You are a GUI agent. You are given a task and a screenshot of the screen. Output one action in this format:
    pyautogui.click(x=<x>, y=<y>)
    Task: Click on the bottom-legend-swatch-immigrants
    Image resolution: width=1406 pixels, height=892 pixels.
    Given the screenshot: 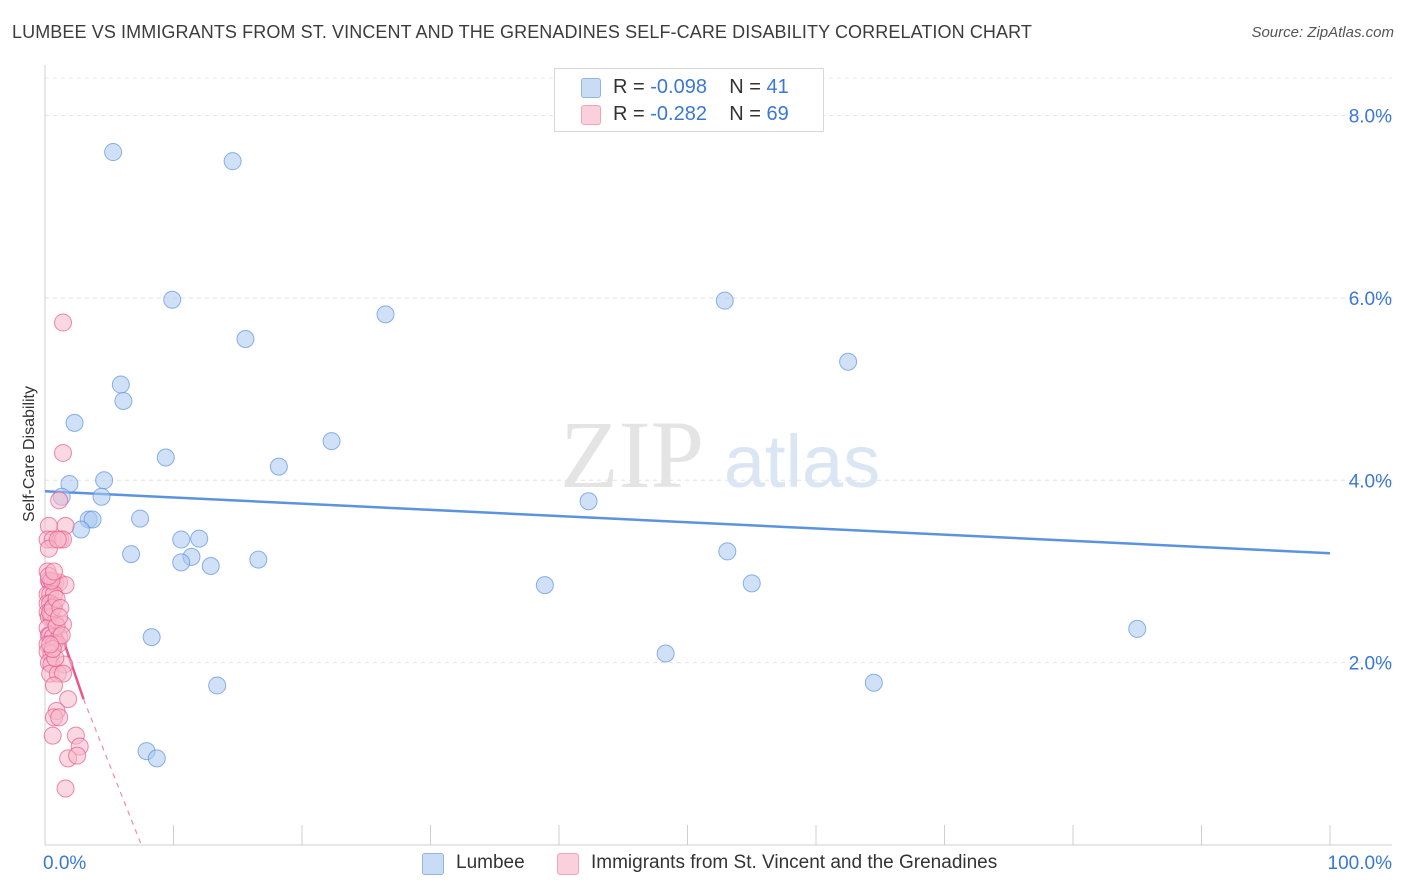 What is the action you would take?
    pyautogui.click(x=568, y=864)
    